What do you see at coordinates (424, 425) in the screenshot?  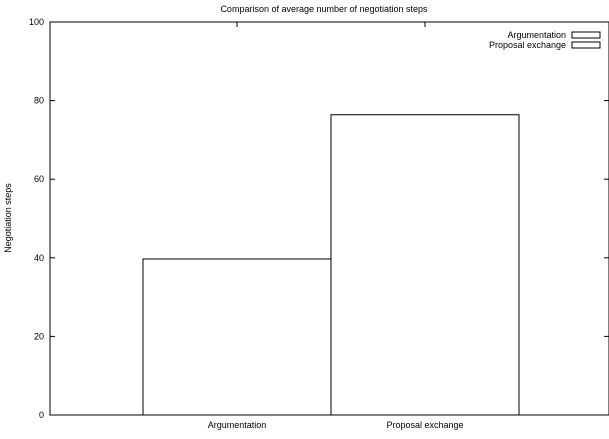 I see `x-tick-label: Proposal exchange` at bounding box center [424, 425].